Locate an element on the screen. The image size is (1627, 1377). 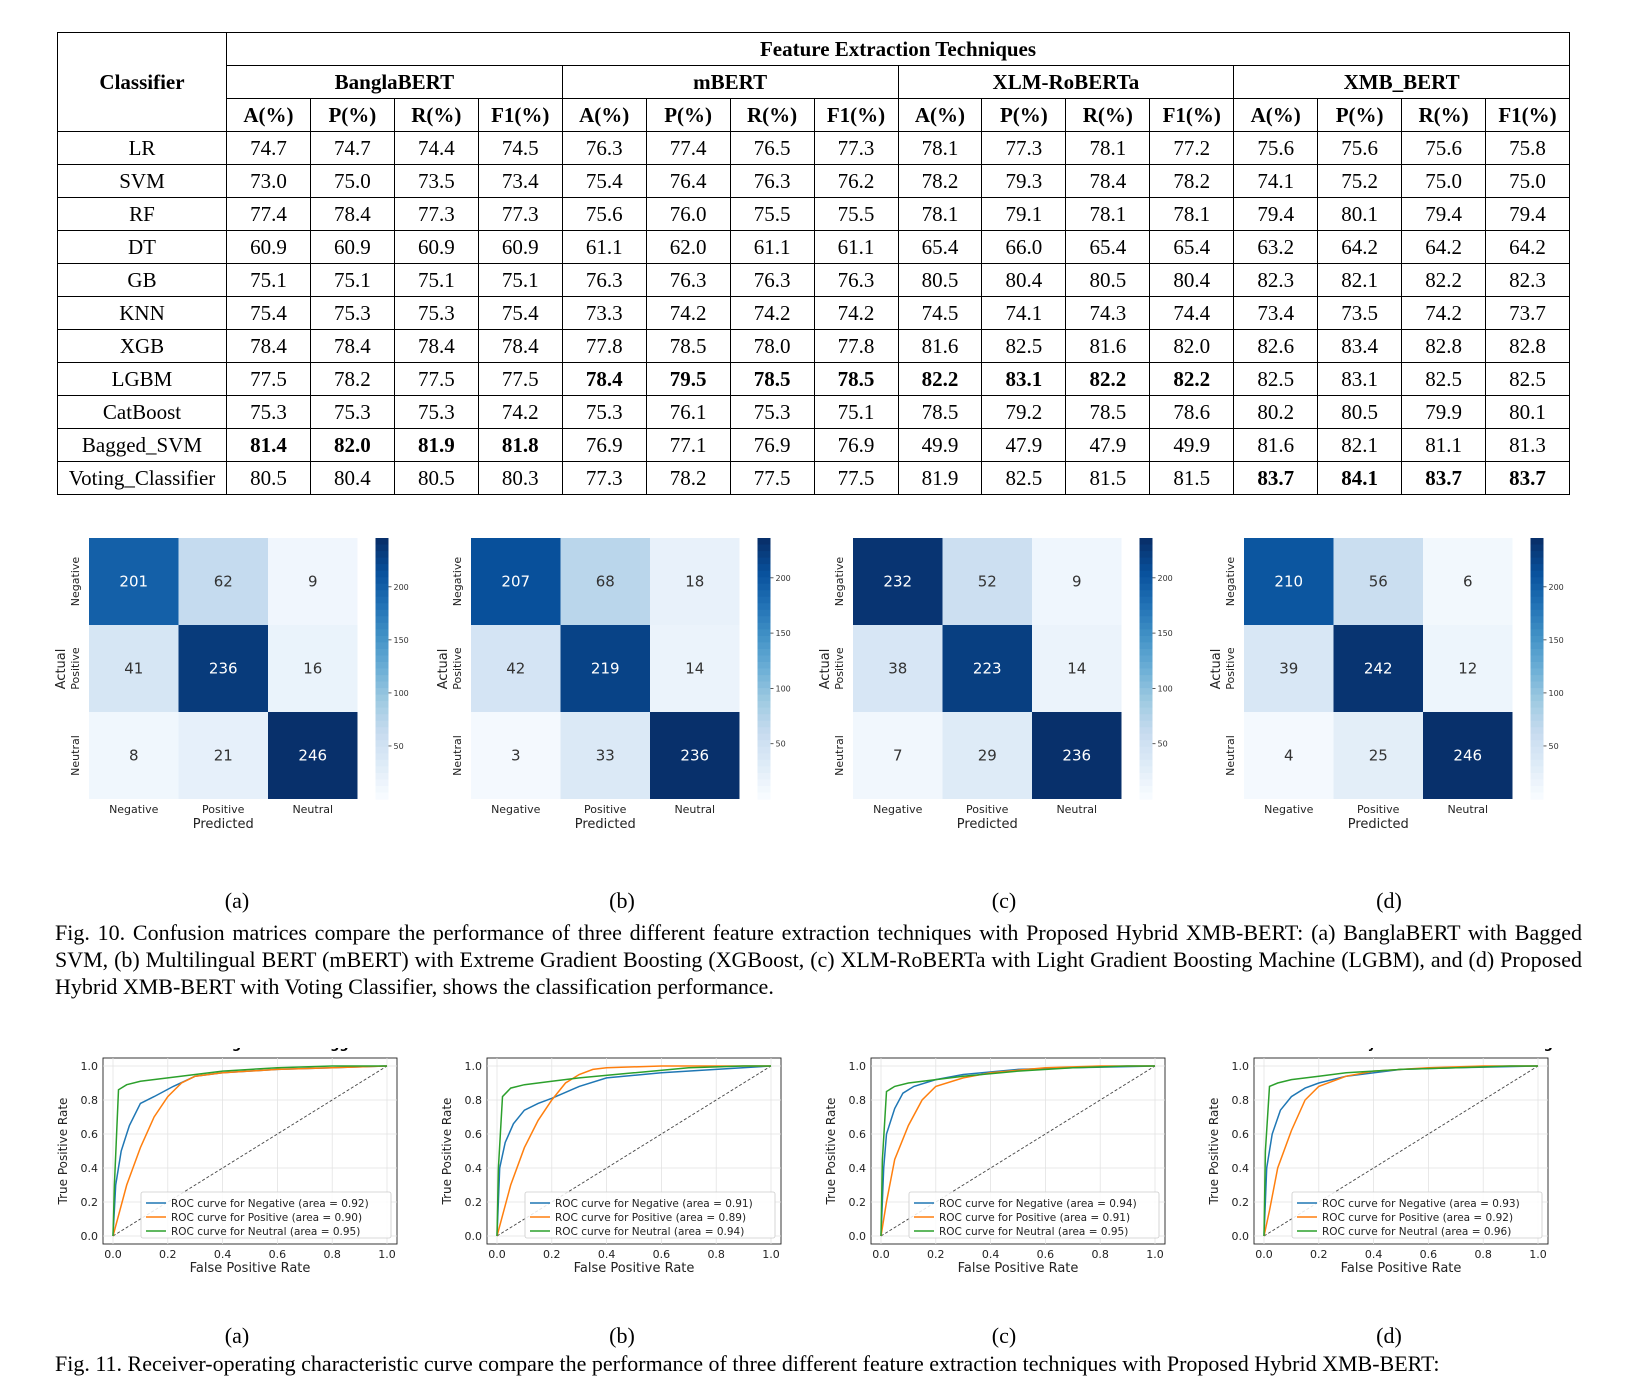
table-cell: 77.3 is located at coordinates (436, 214).